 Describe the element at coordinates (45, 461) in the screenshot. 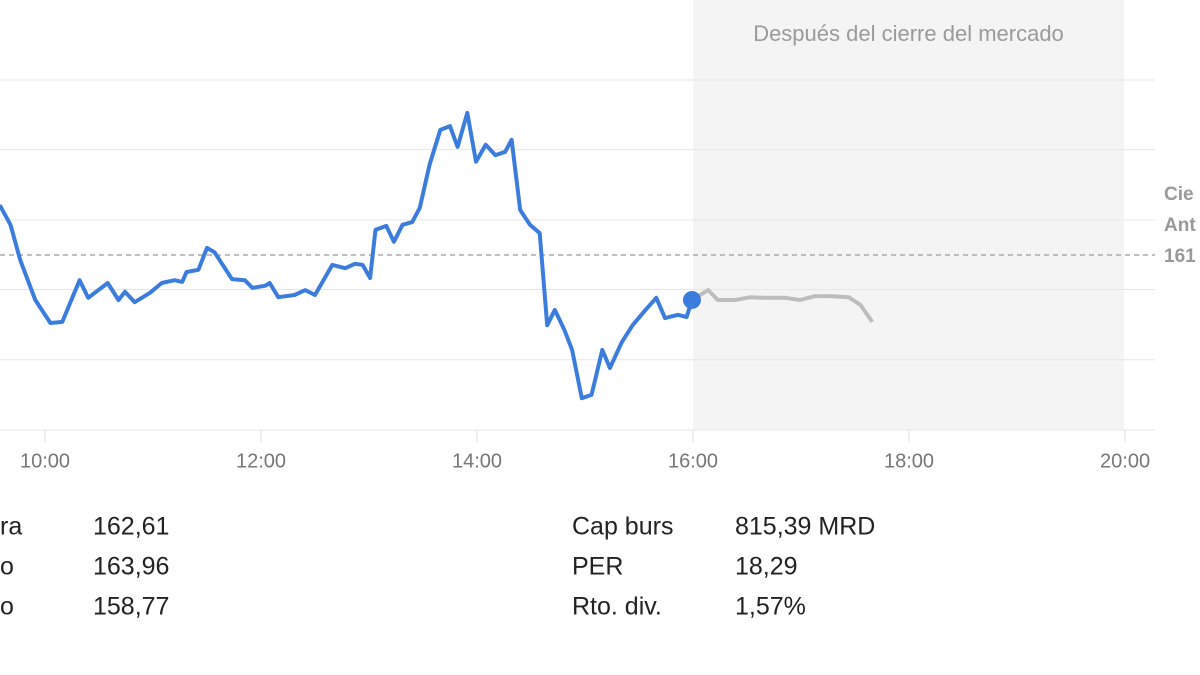

I see `x-tick-label: 10:00` at that location.